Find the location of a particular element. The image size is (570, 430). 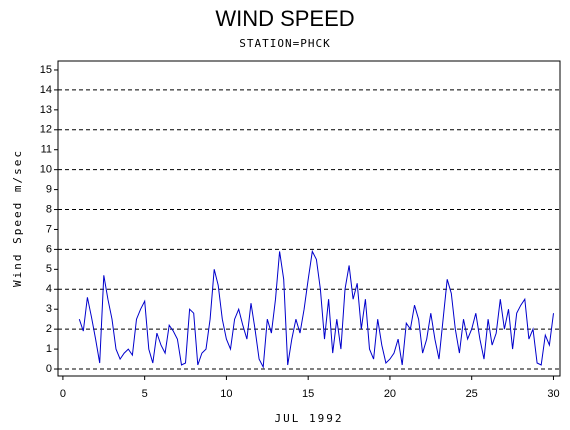

y-tick-label: 3 is located at coordinates (49, 309).